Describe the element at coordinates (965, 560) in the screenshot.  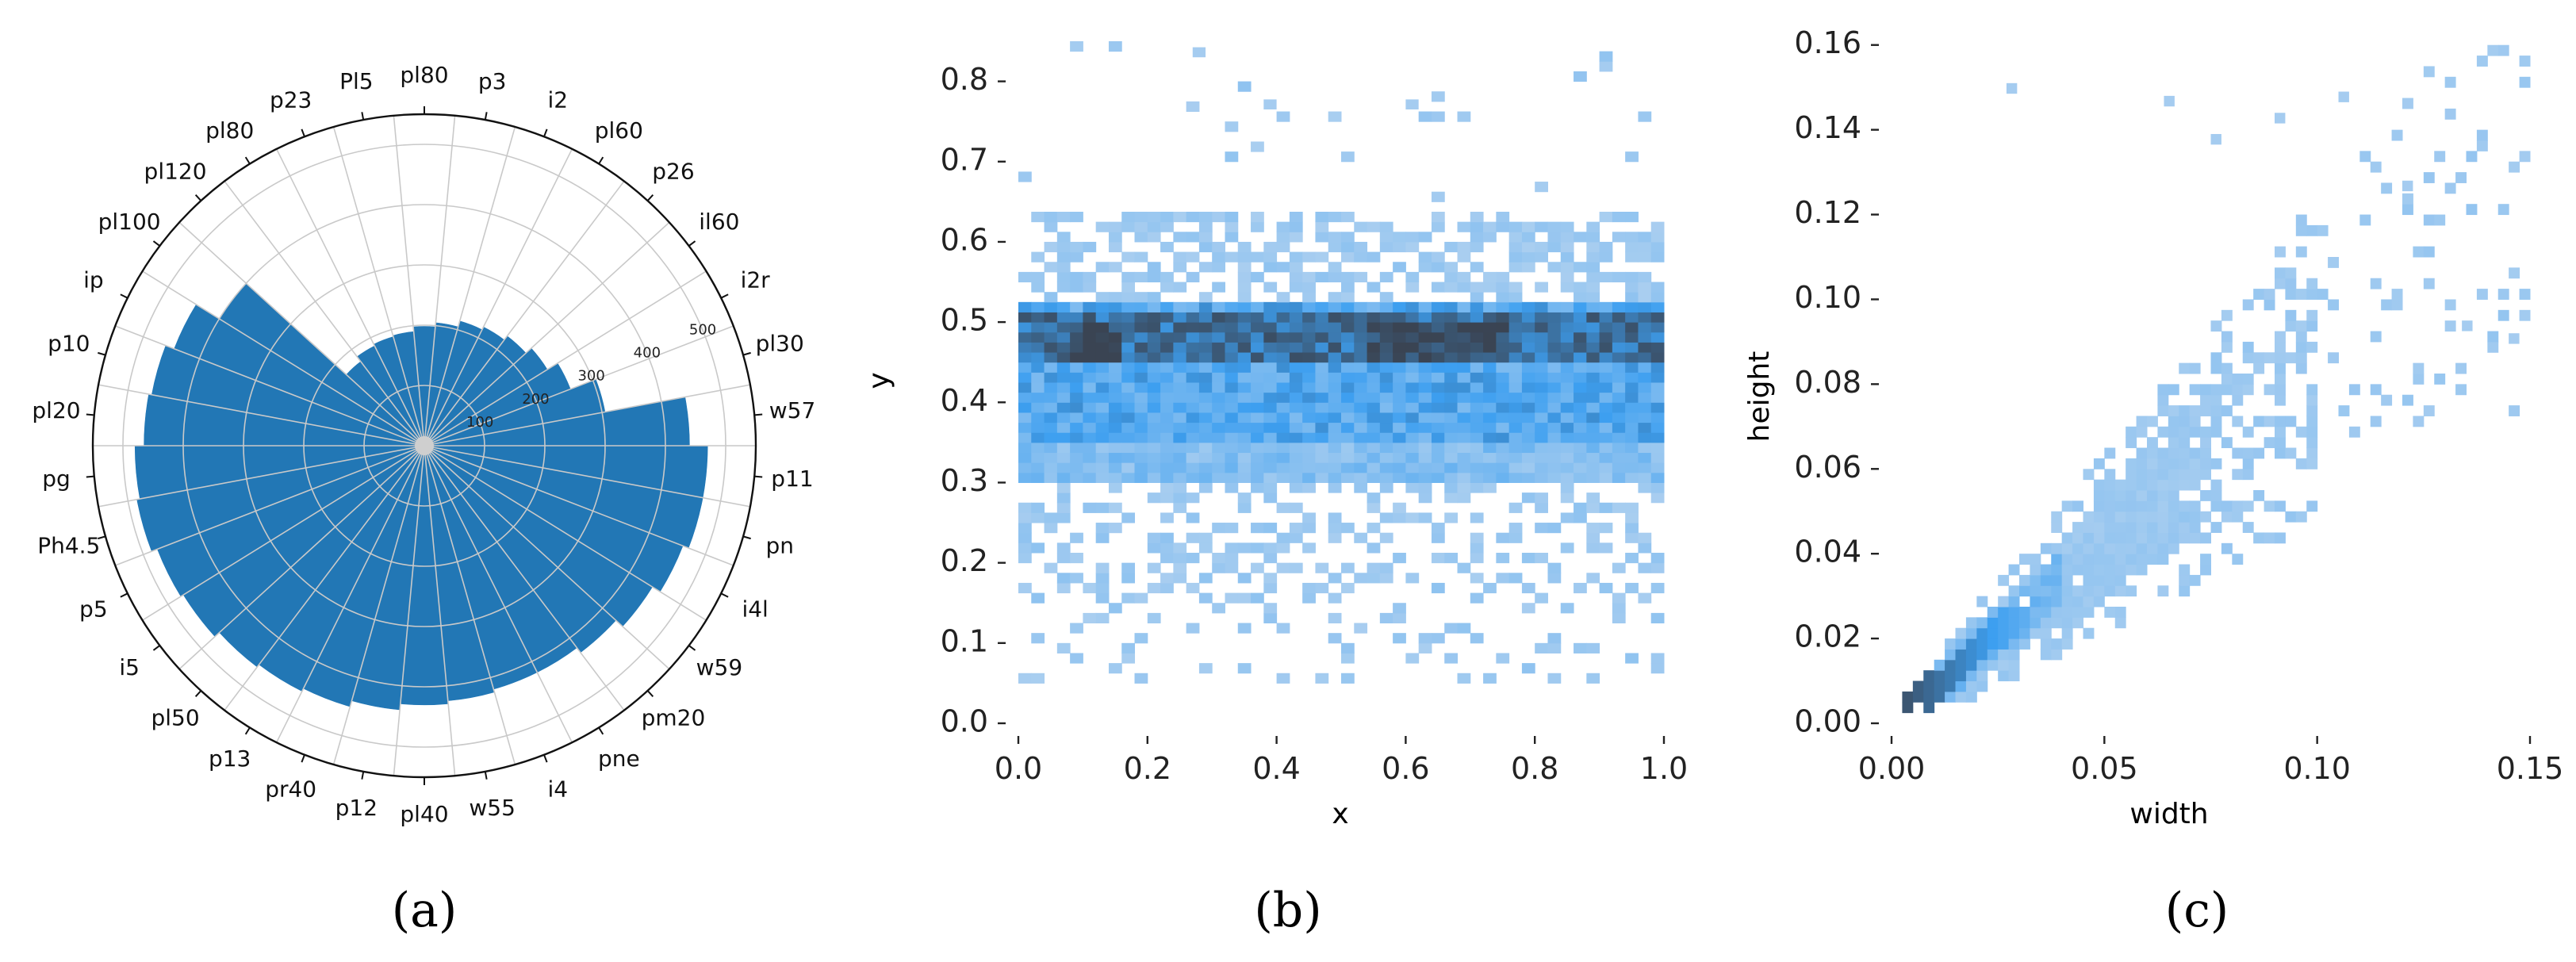
I see `y-tick-label: 0.2` at that location.